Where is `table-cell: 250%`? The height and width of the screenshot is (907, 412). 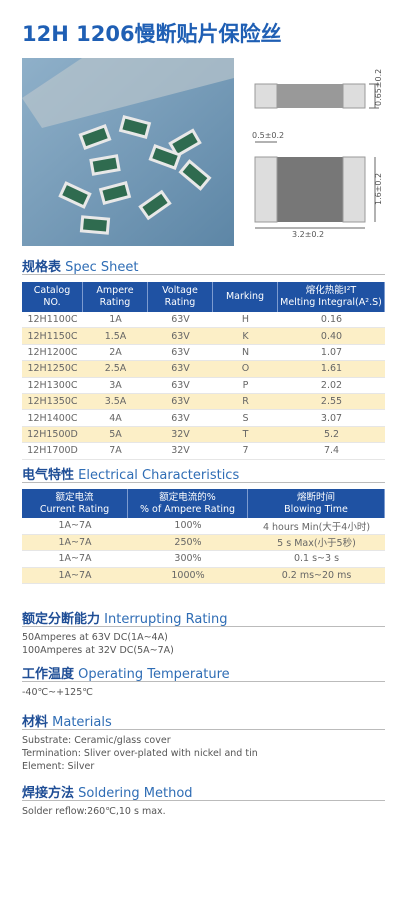
table-cell: 250% is located at coordinates (188, 542).